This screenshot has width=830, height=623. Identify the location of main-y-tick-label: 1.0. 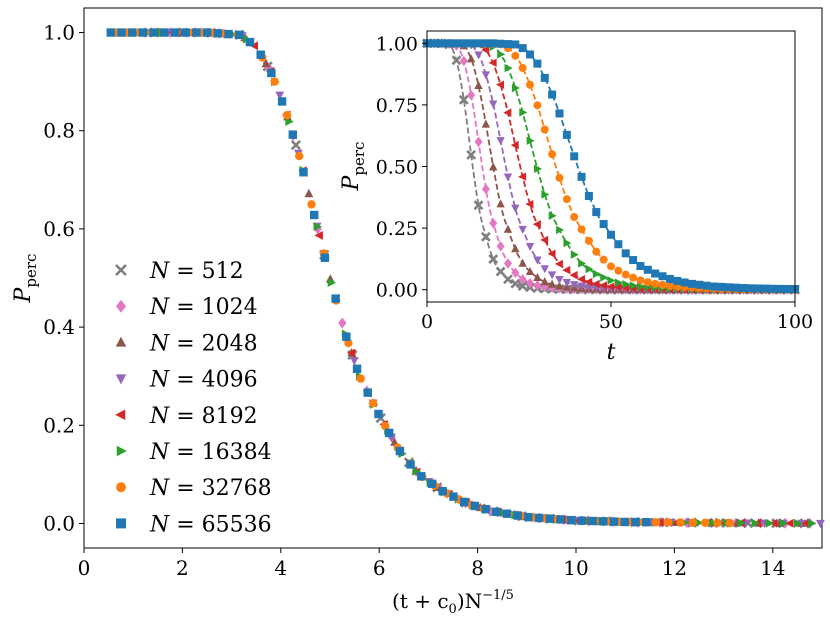
(59, 33).